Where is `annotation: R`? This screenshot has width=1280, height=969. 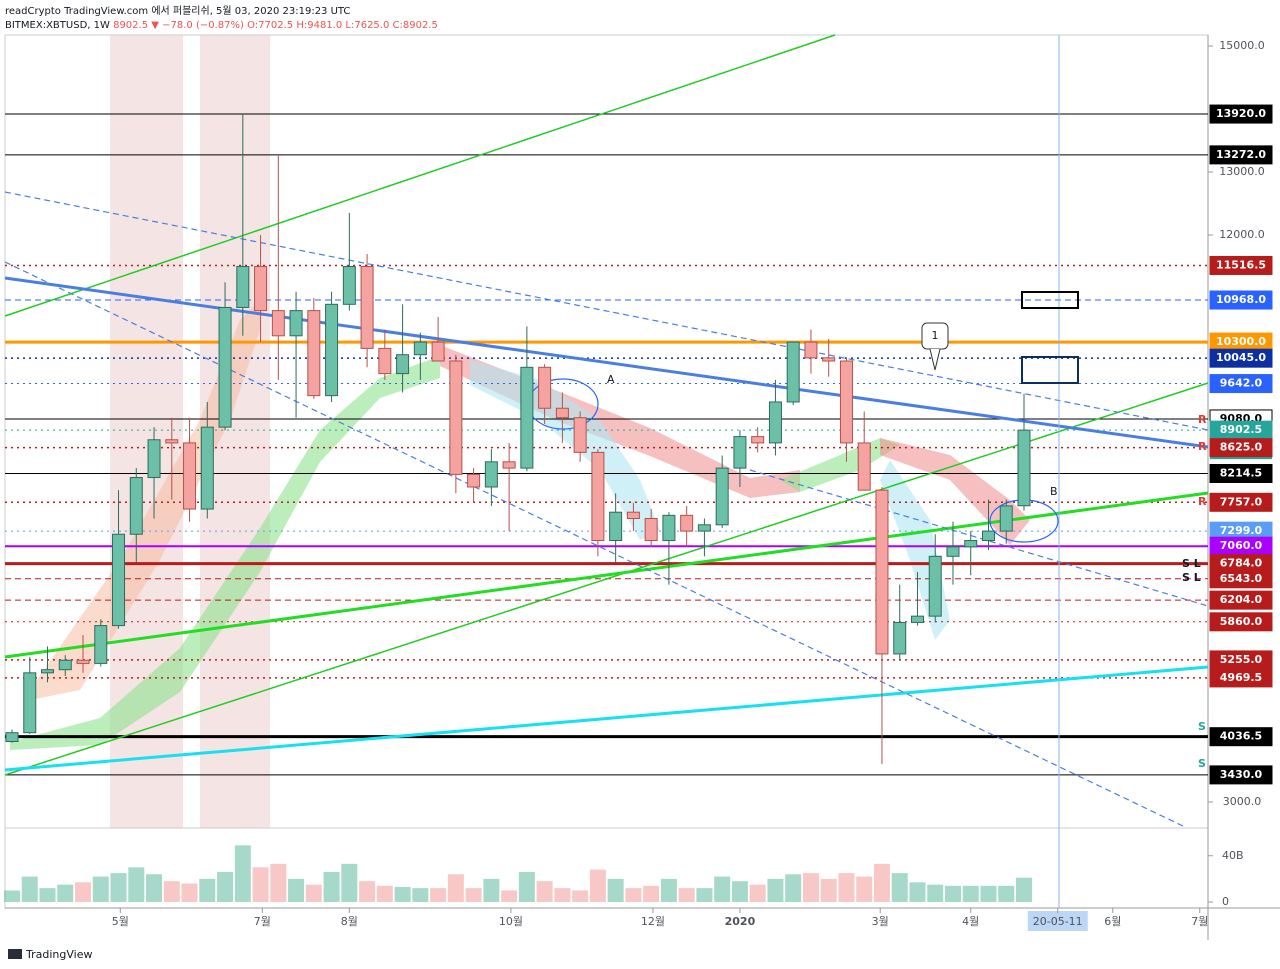 annotation: R is located at coordinates (1202, 446).